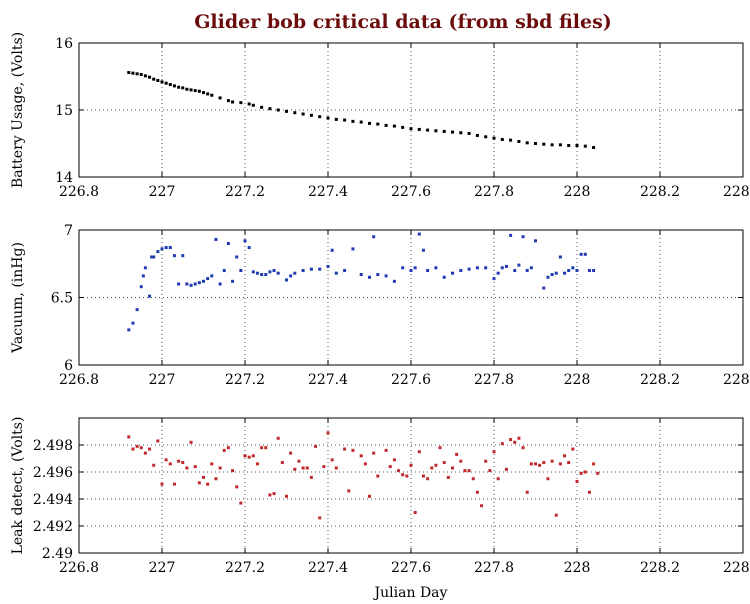 The height and width of the screenshot is (604, 750). What do you see at coordinates (328, 380) in the screenshot?
I see `vacuum-xtick-label: 227.4` at bounding box center [328, 380].